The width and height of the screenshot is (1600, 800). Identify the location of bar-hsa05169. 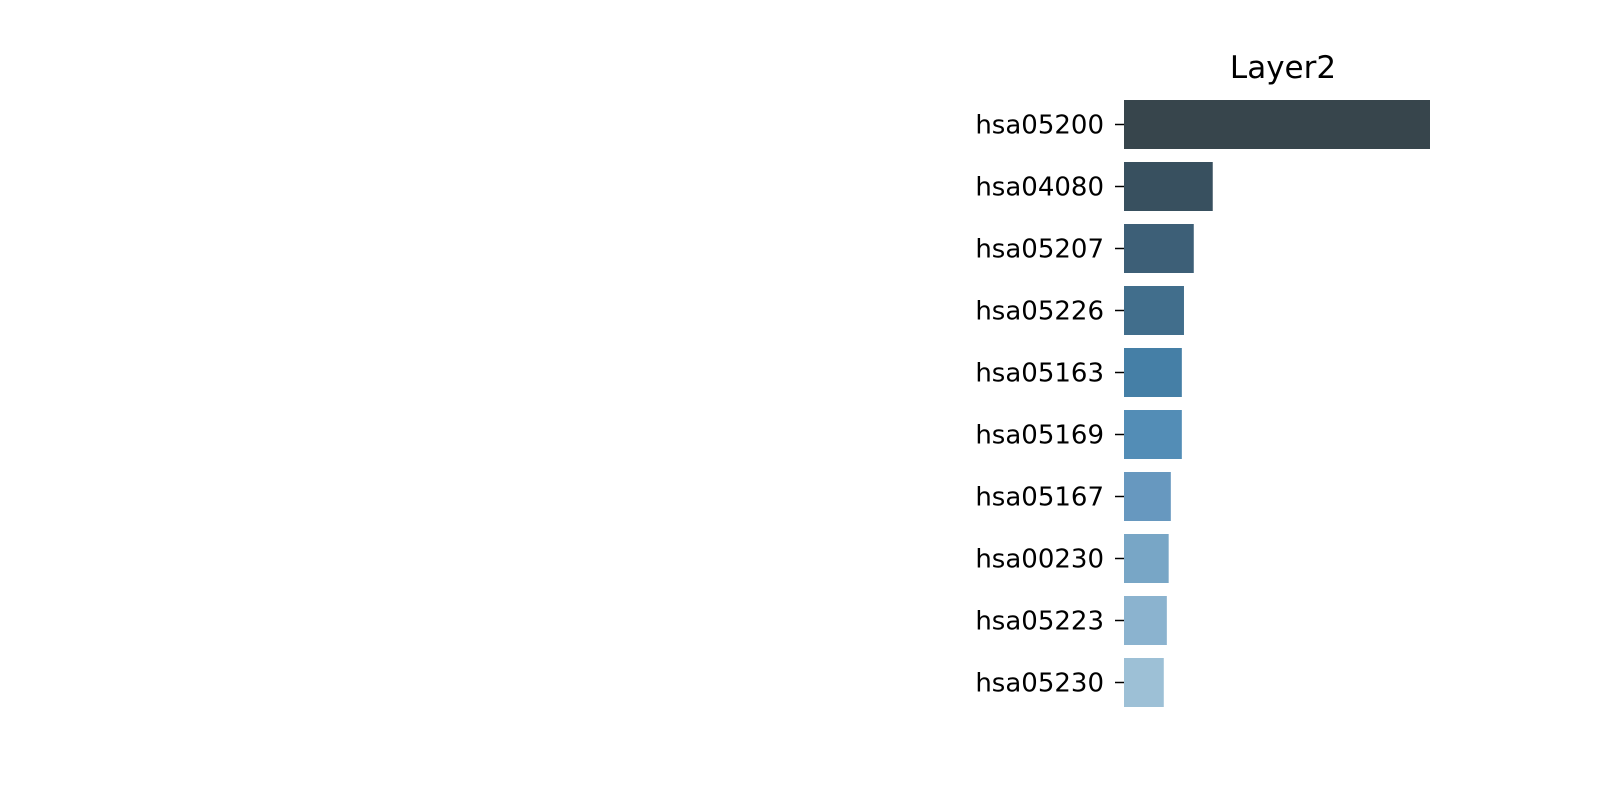
(1153, 434).